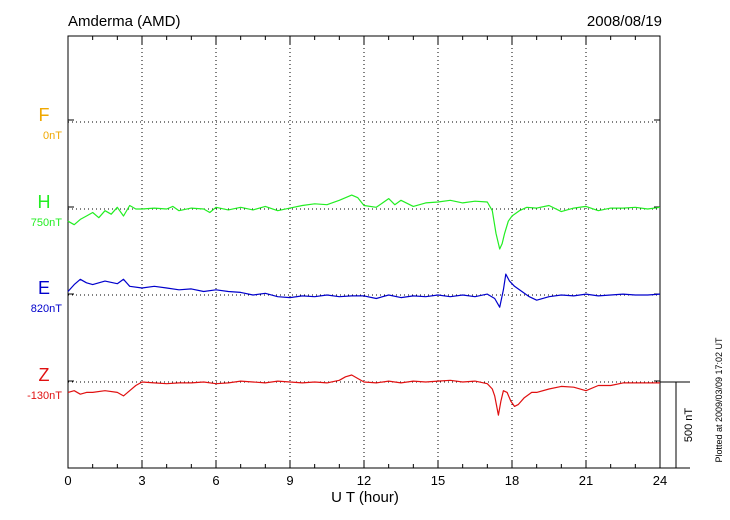 Image resolution: width=730 pixels, height=520 pixels. I want to click on x-tick-label-8: 24, so click(660, 480).